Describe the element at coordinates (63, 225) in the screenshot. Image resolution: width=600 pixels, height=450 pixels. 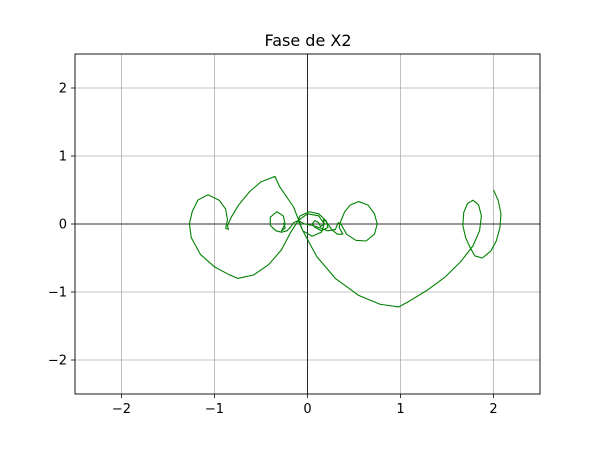
I see `y-tick-label: 0` at that location.